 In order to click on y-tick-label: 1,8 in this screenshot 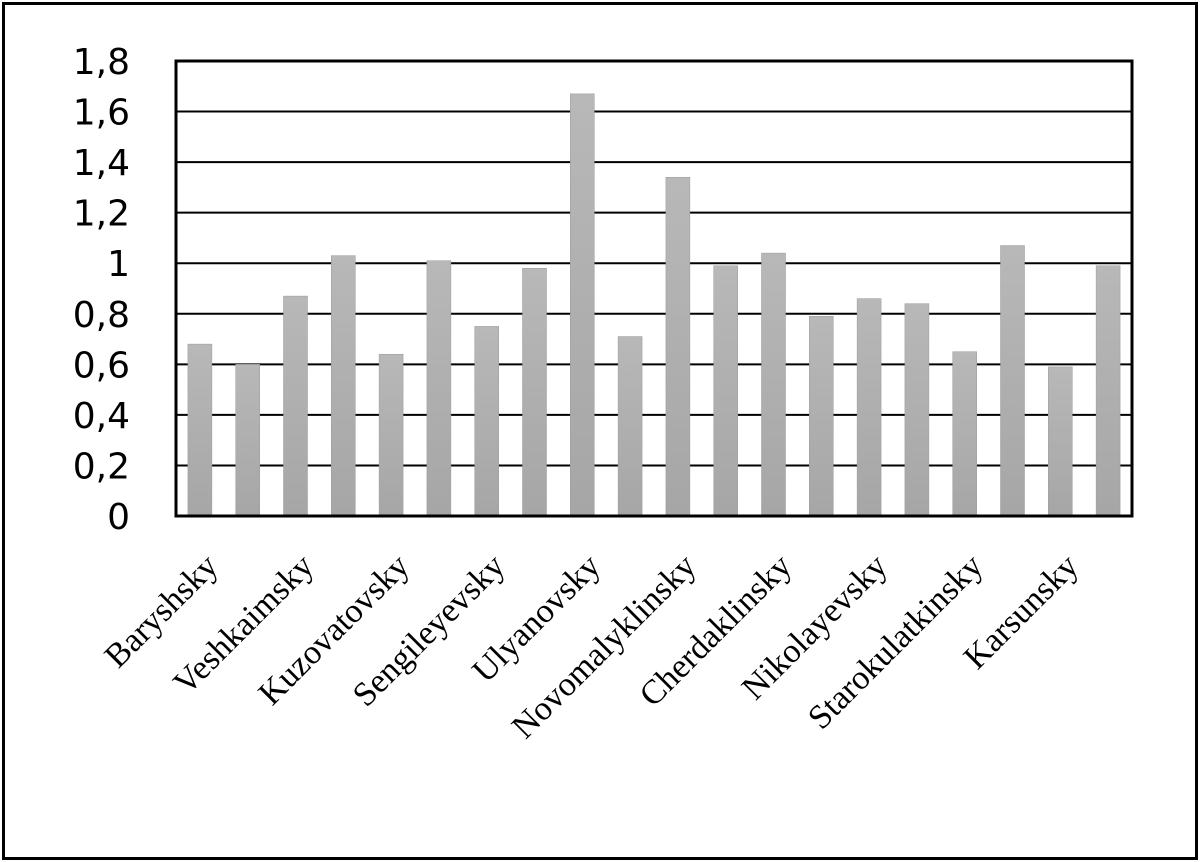, I will do `click(101, 62)`.